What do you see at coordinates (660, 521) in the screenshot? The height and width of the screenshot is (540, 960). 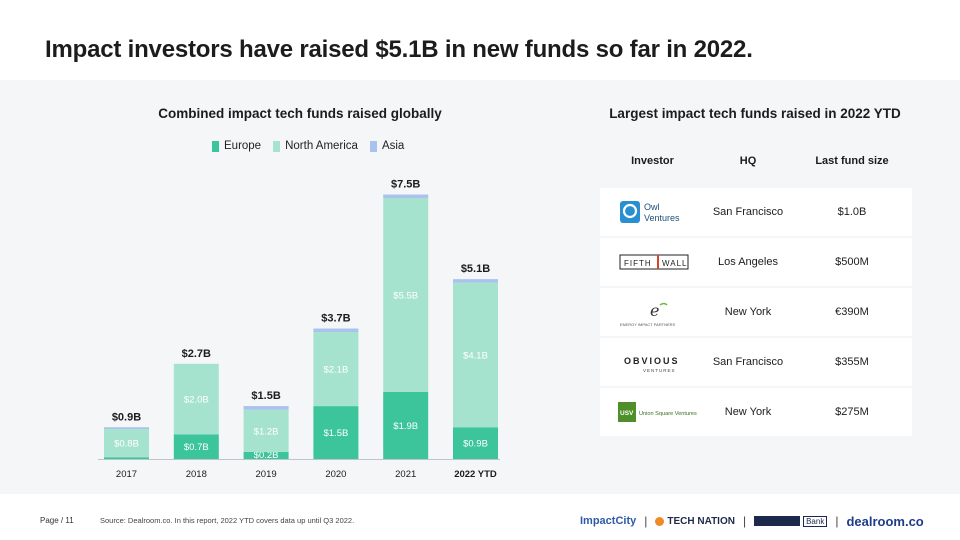 I see `tech-nation-icon` at bounding box center [660, 521].